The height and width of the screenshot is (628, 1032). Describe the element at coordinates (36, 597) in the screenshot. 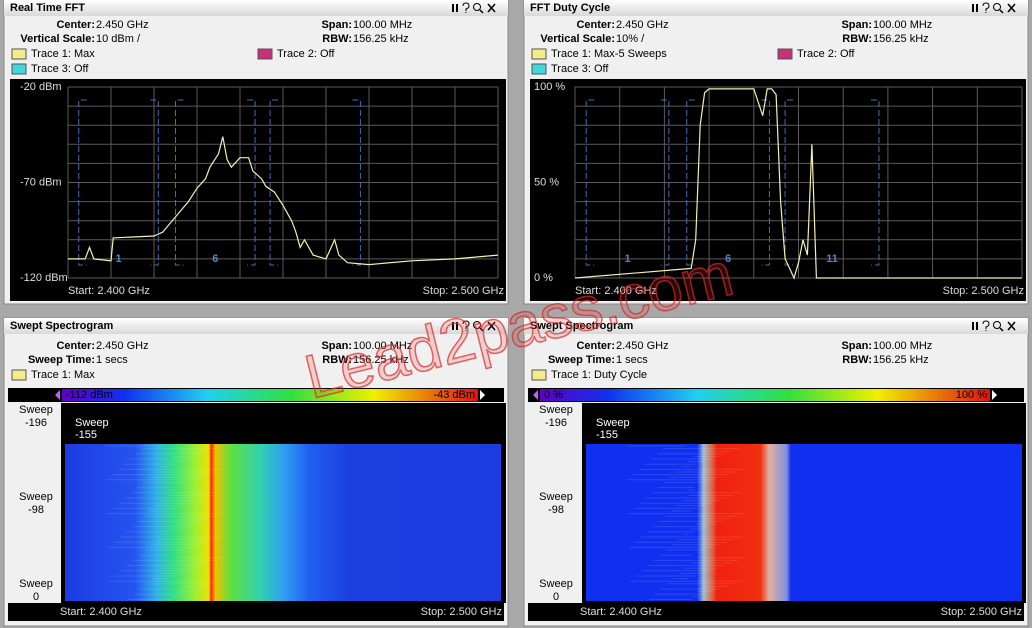

I see `sweep-label: 0` at that location.